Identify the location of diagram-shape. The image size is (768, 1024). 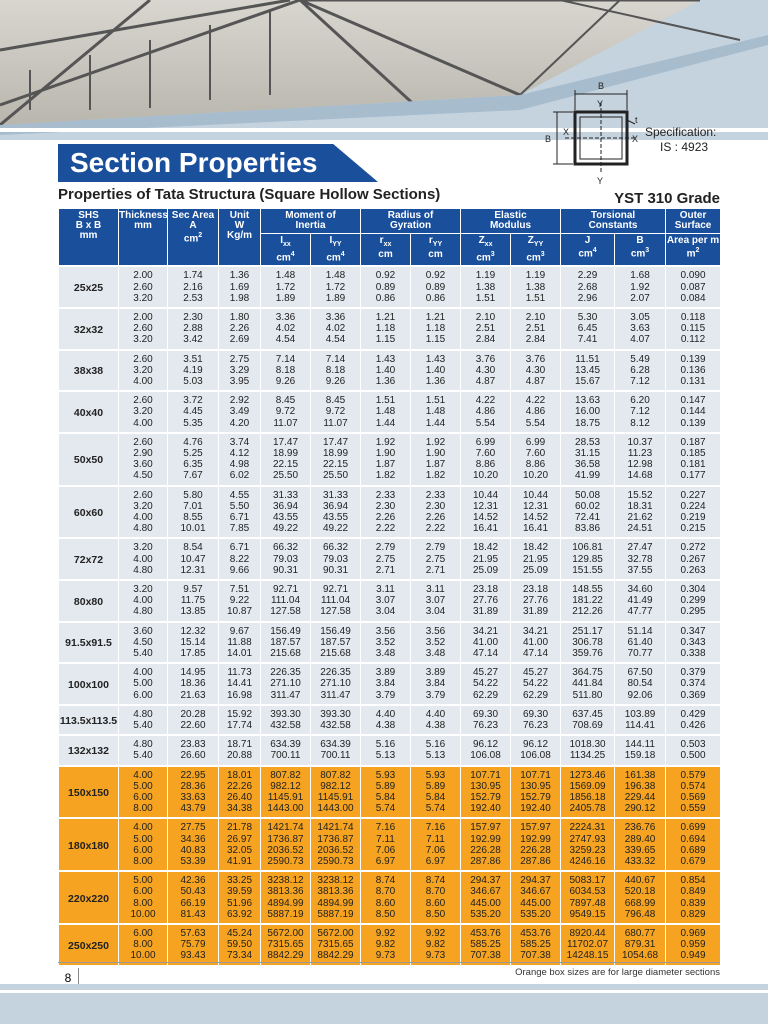
(595, 132).